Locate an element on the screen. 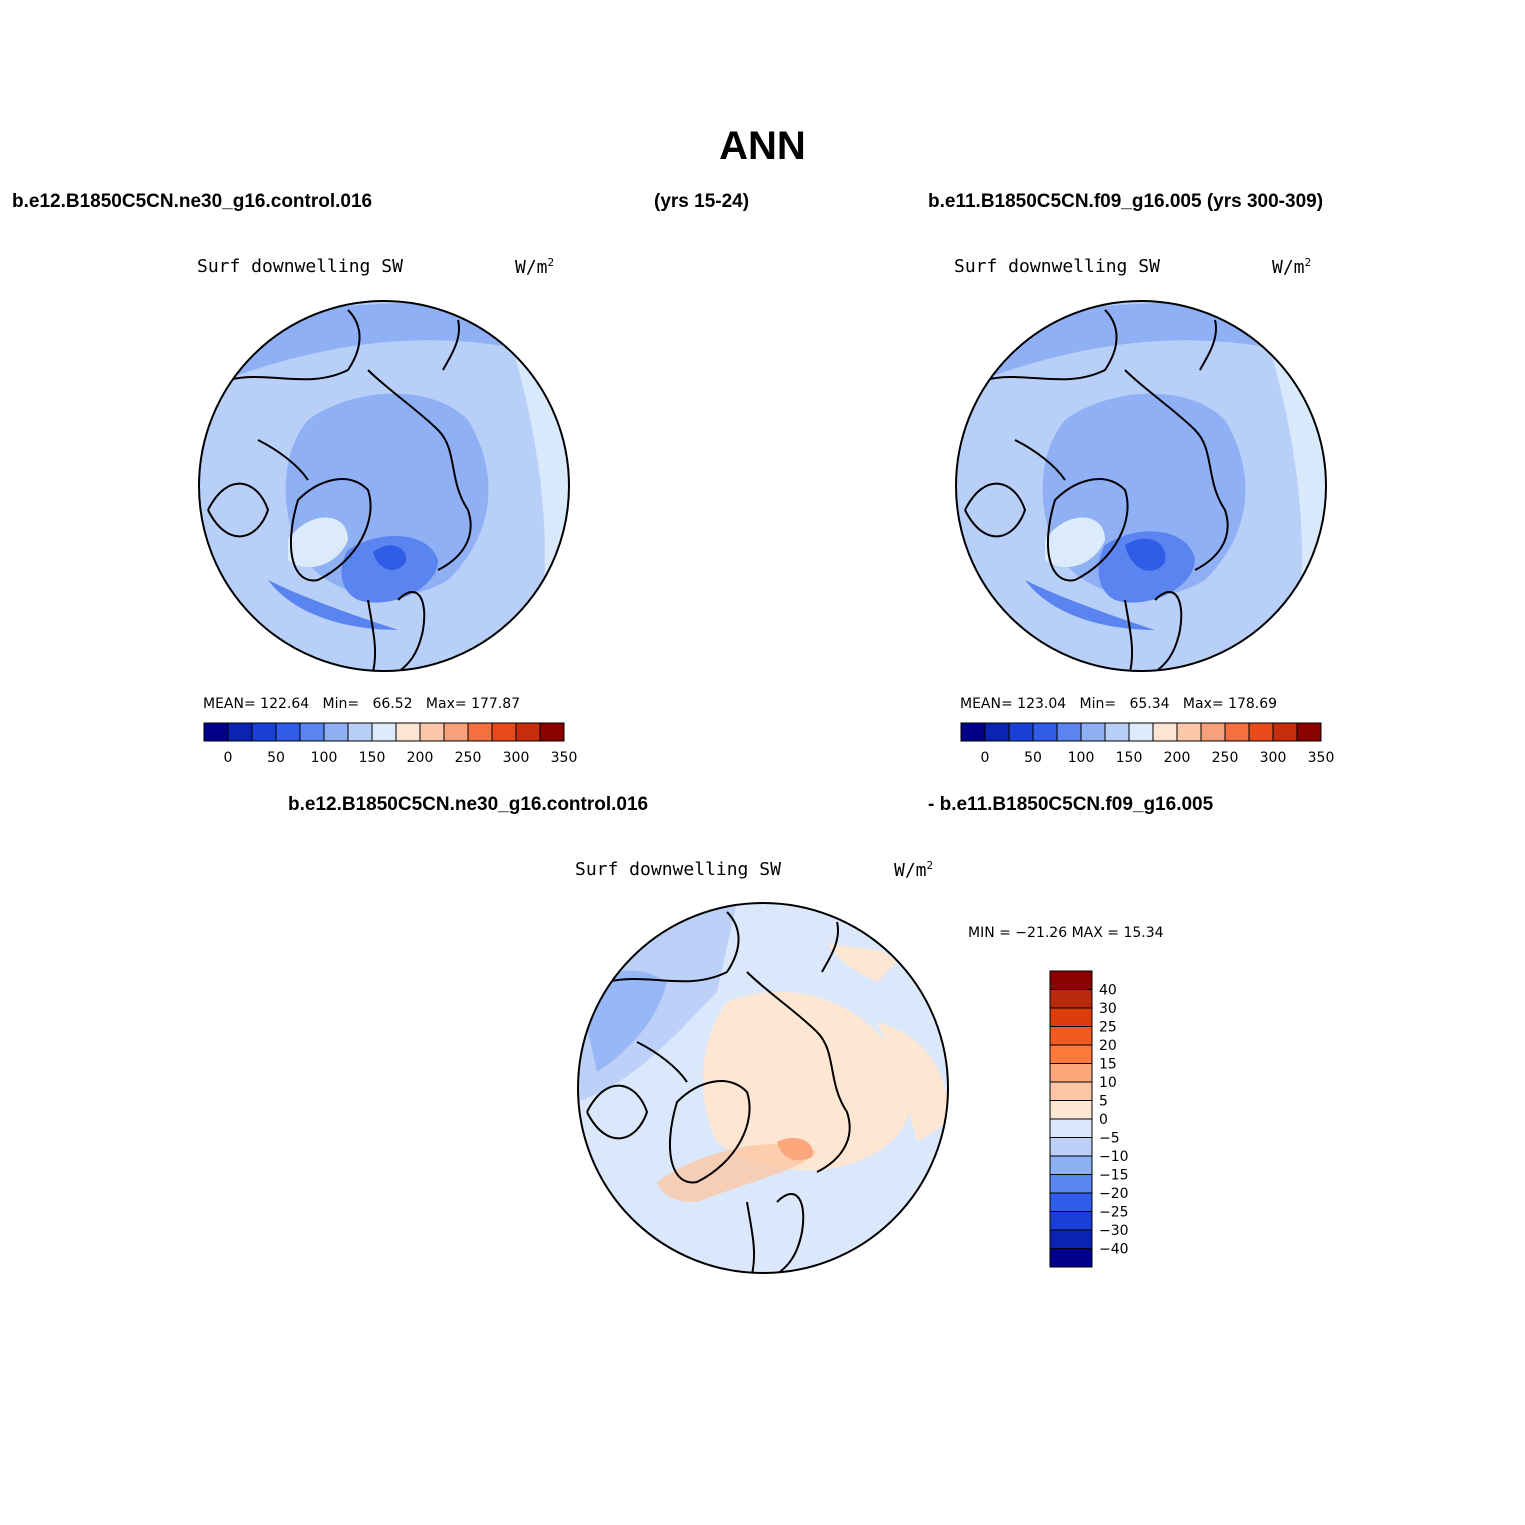 This screenshot has height=1525, width=1525. panel2-colorbar-tick-label: 350 is located at coordinates (1321, 758).